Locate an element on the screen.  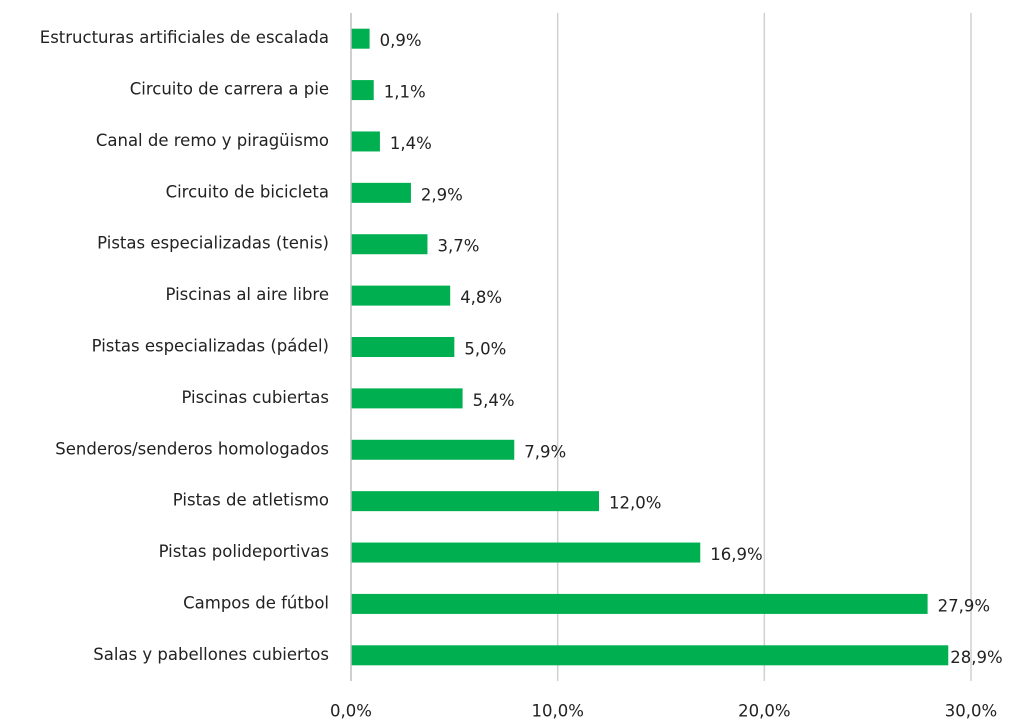
y-tick-label: Canal de remo y piragüismo is located at coordinates (212, 140).